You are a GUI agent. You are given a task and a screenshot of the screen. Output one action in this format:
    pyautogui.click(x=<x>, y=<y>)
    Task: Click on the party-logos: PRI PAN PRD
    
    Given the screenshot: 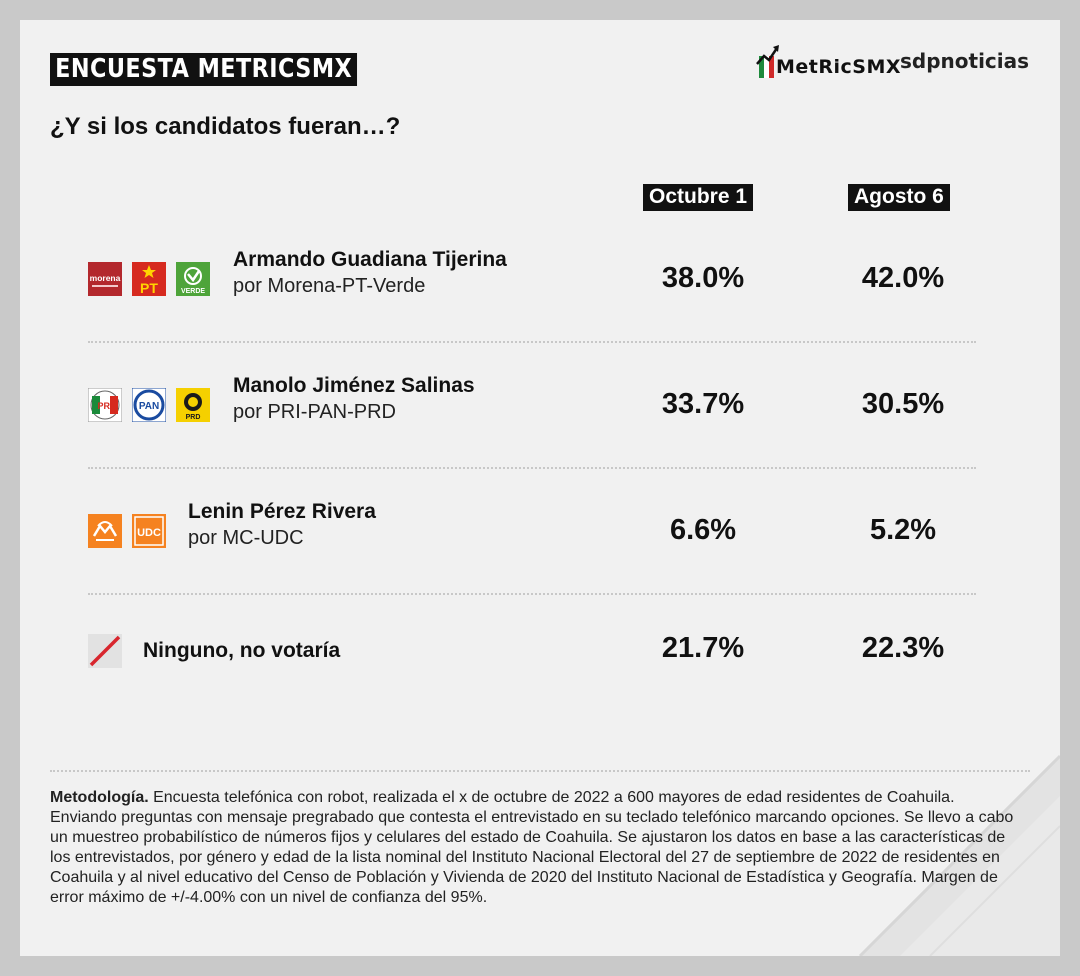 What is the action you would take?
    pyautogui.click(x=149, y=405)
    